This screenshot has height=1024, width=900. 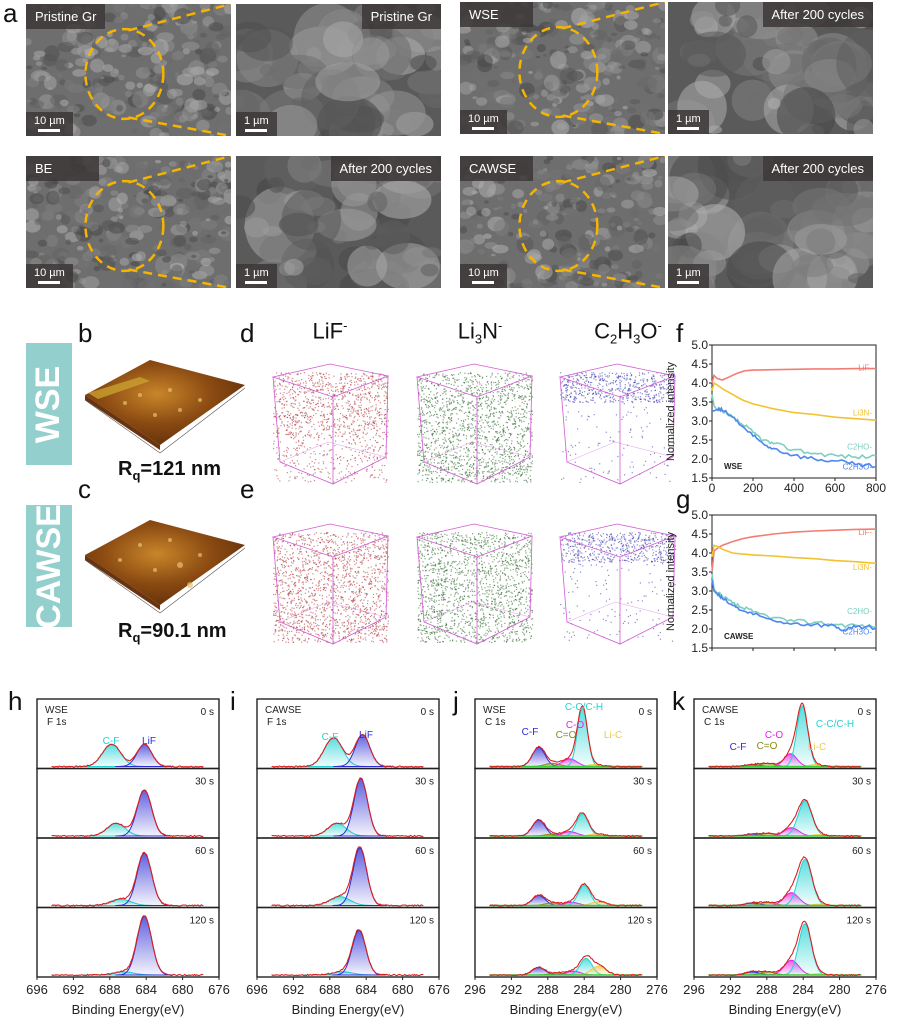 I want to click on roughness-wse: Rq=121 nm, so click(x=169, y=470).